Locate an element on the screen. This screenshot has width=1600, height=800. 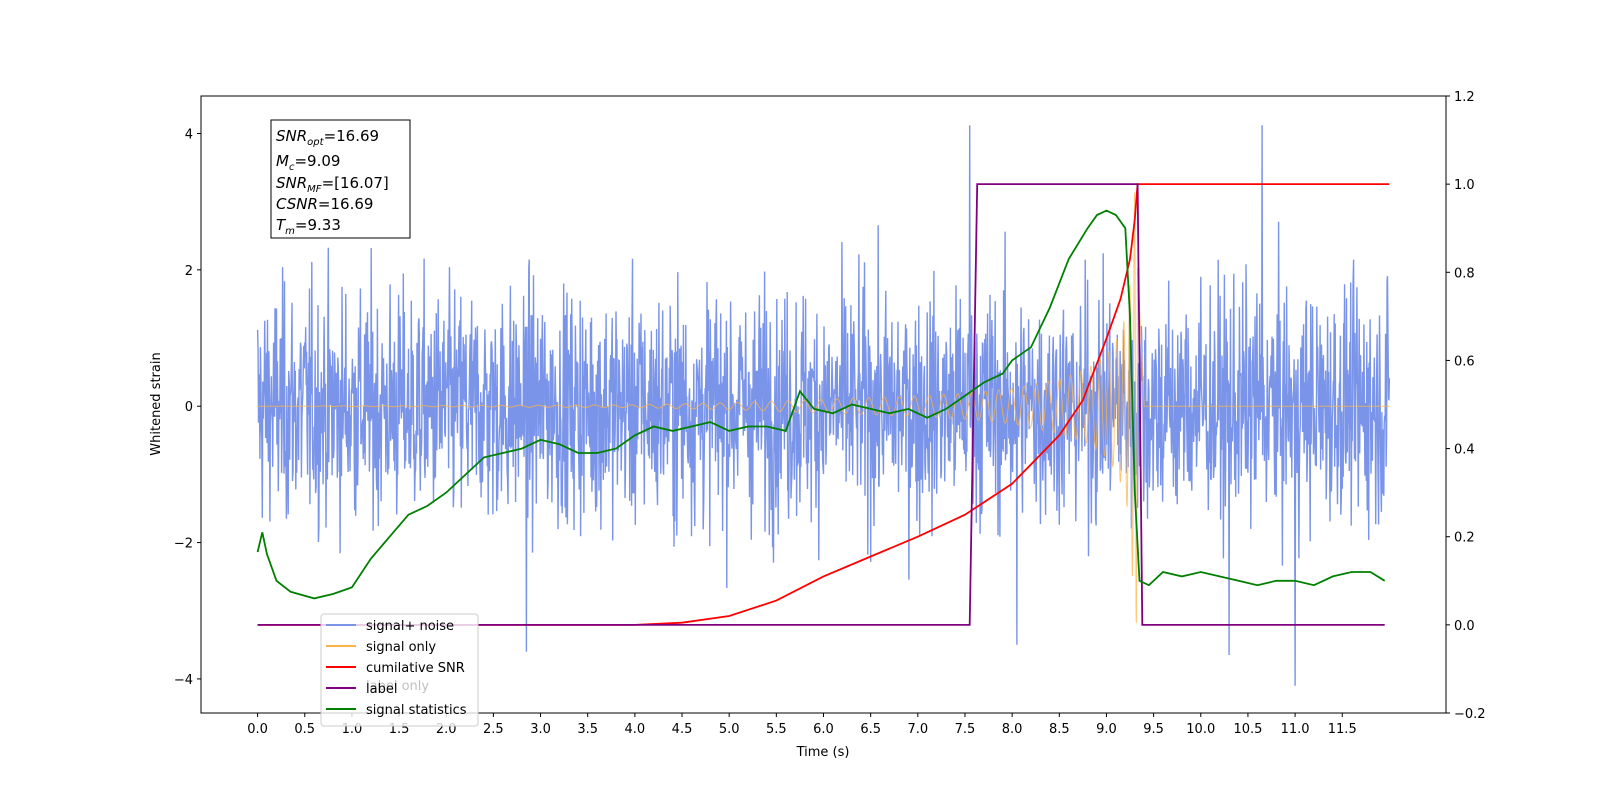
x-tick-label-5: 2.5 is located at coordinates (493, 729).